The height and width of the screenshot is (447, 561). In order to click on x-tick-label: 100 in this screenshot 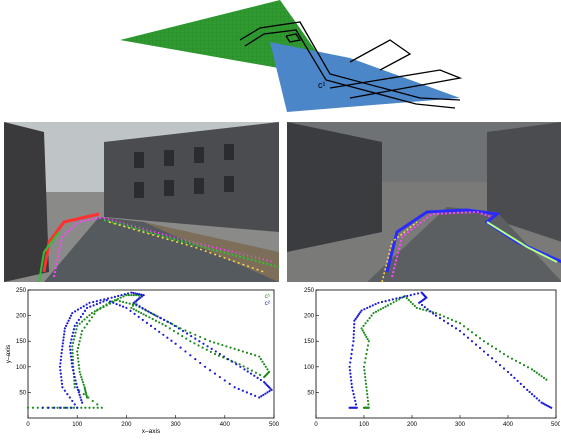, I will do `click(364, 425)`.